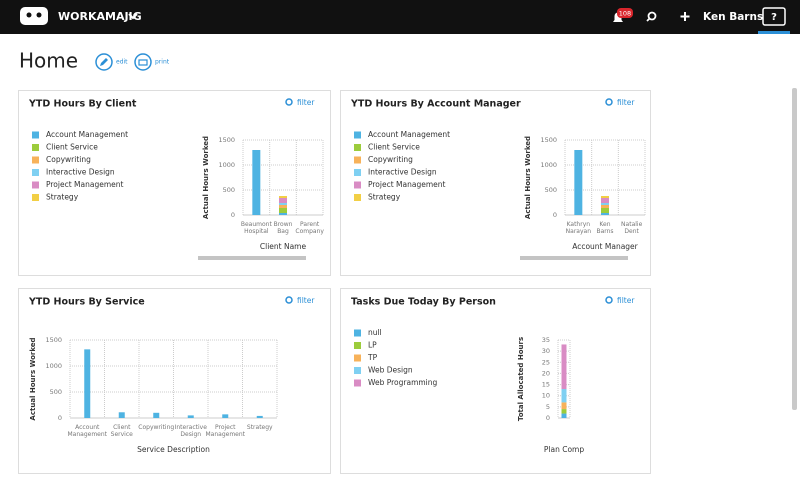  I want to click on y-tick-label: 20, so click(546, 373).